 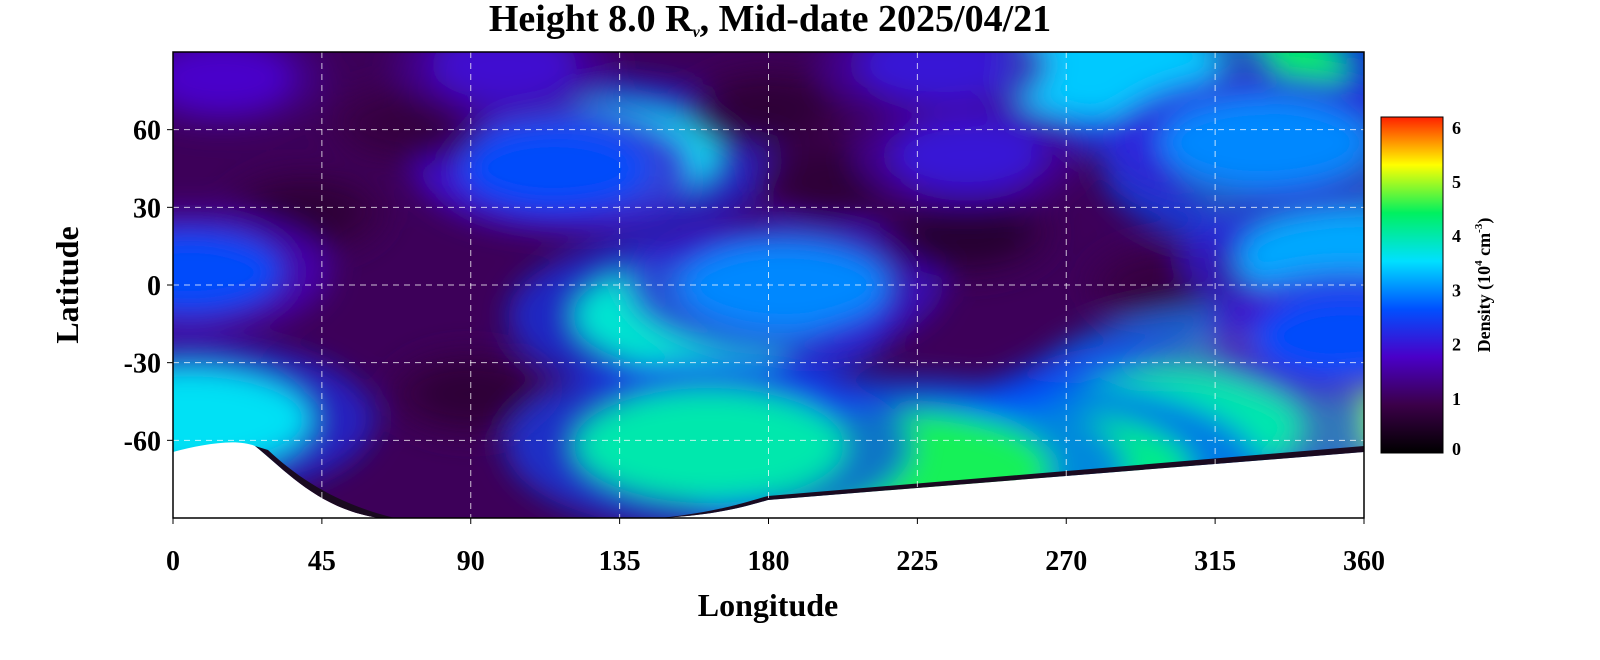 I want to click on no-data-edge-left, so click(x=325, y=482).